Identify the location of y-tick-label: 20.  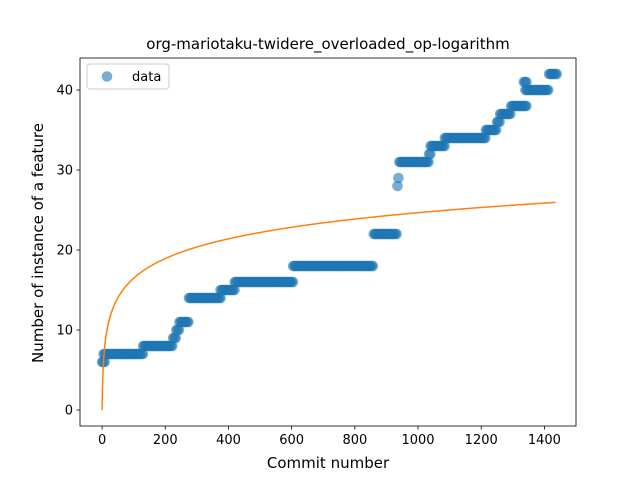
(64, 251).